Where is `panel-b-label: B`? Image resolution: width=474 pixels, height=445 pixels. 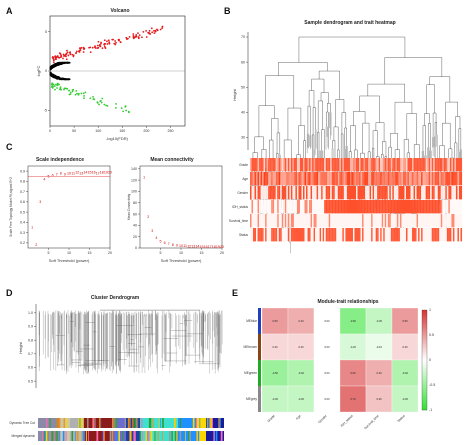
panel-b-label: B is located at coordinates (227, 11).